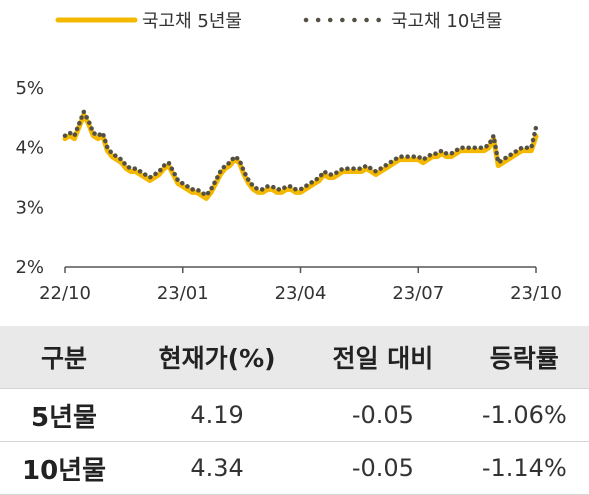 Image resolution: width=589 pixels, height=495 pixels. Describe the element at coordinates (446, 21) in the screenshot. I see `legend-label-10y: 국고채 10년물` at that location.